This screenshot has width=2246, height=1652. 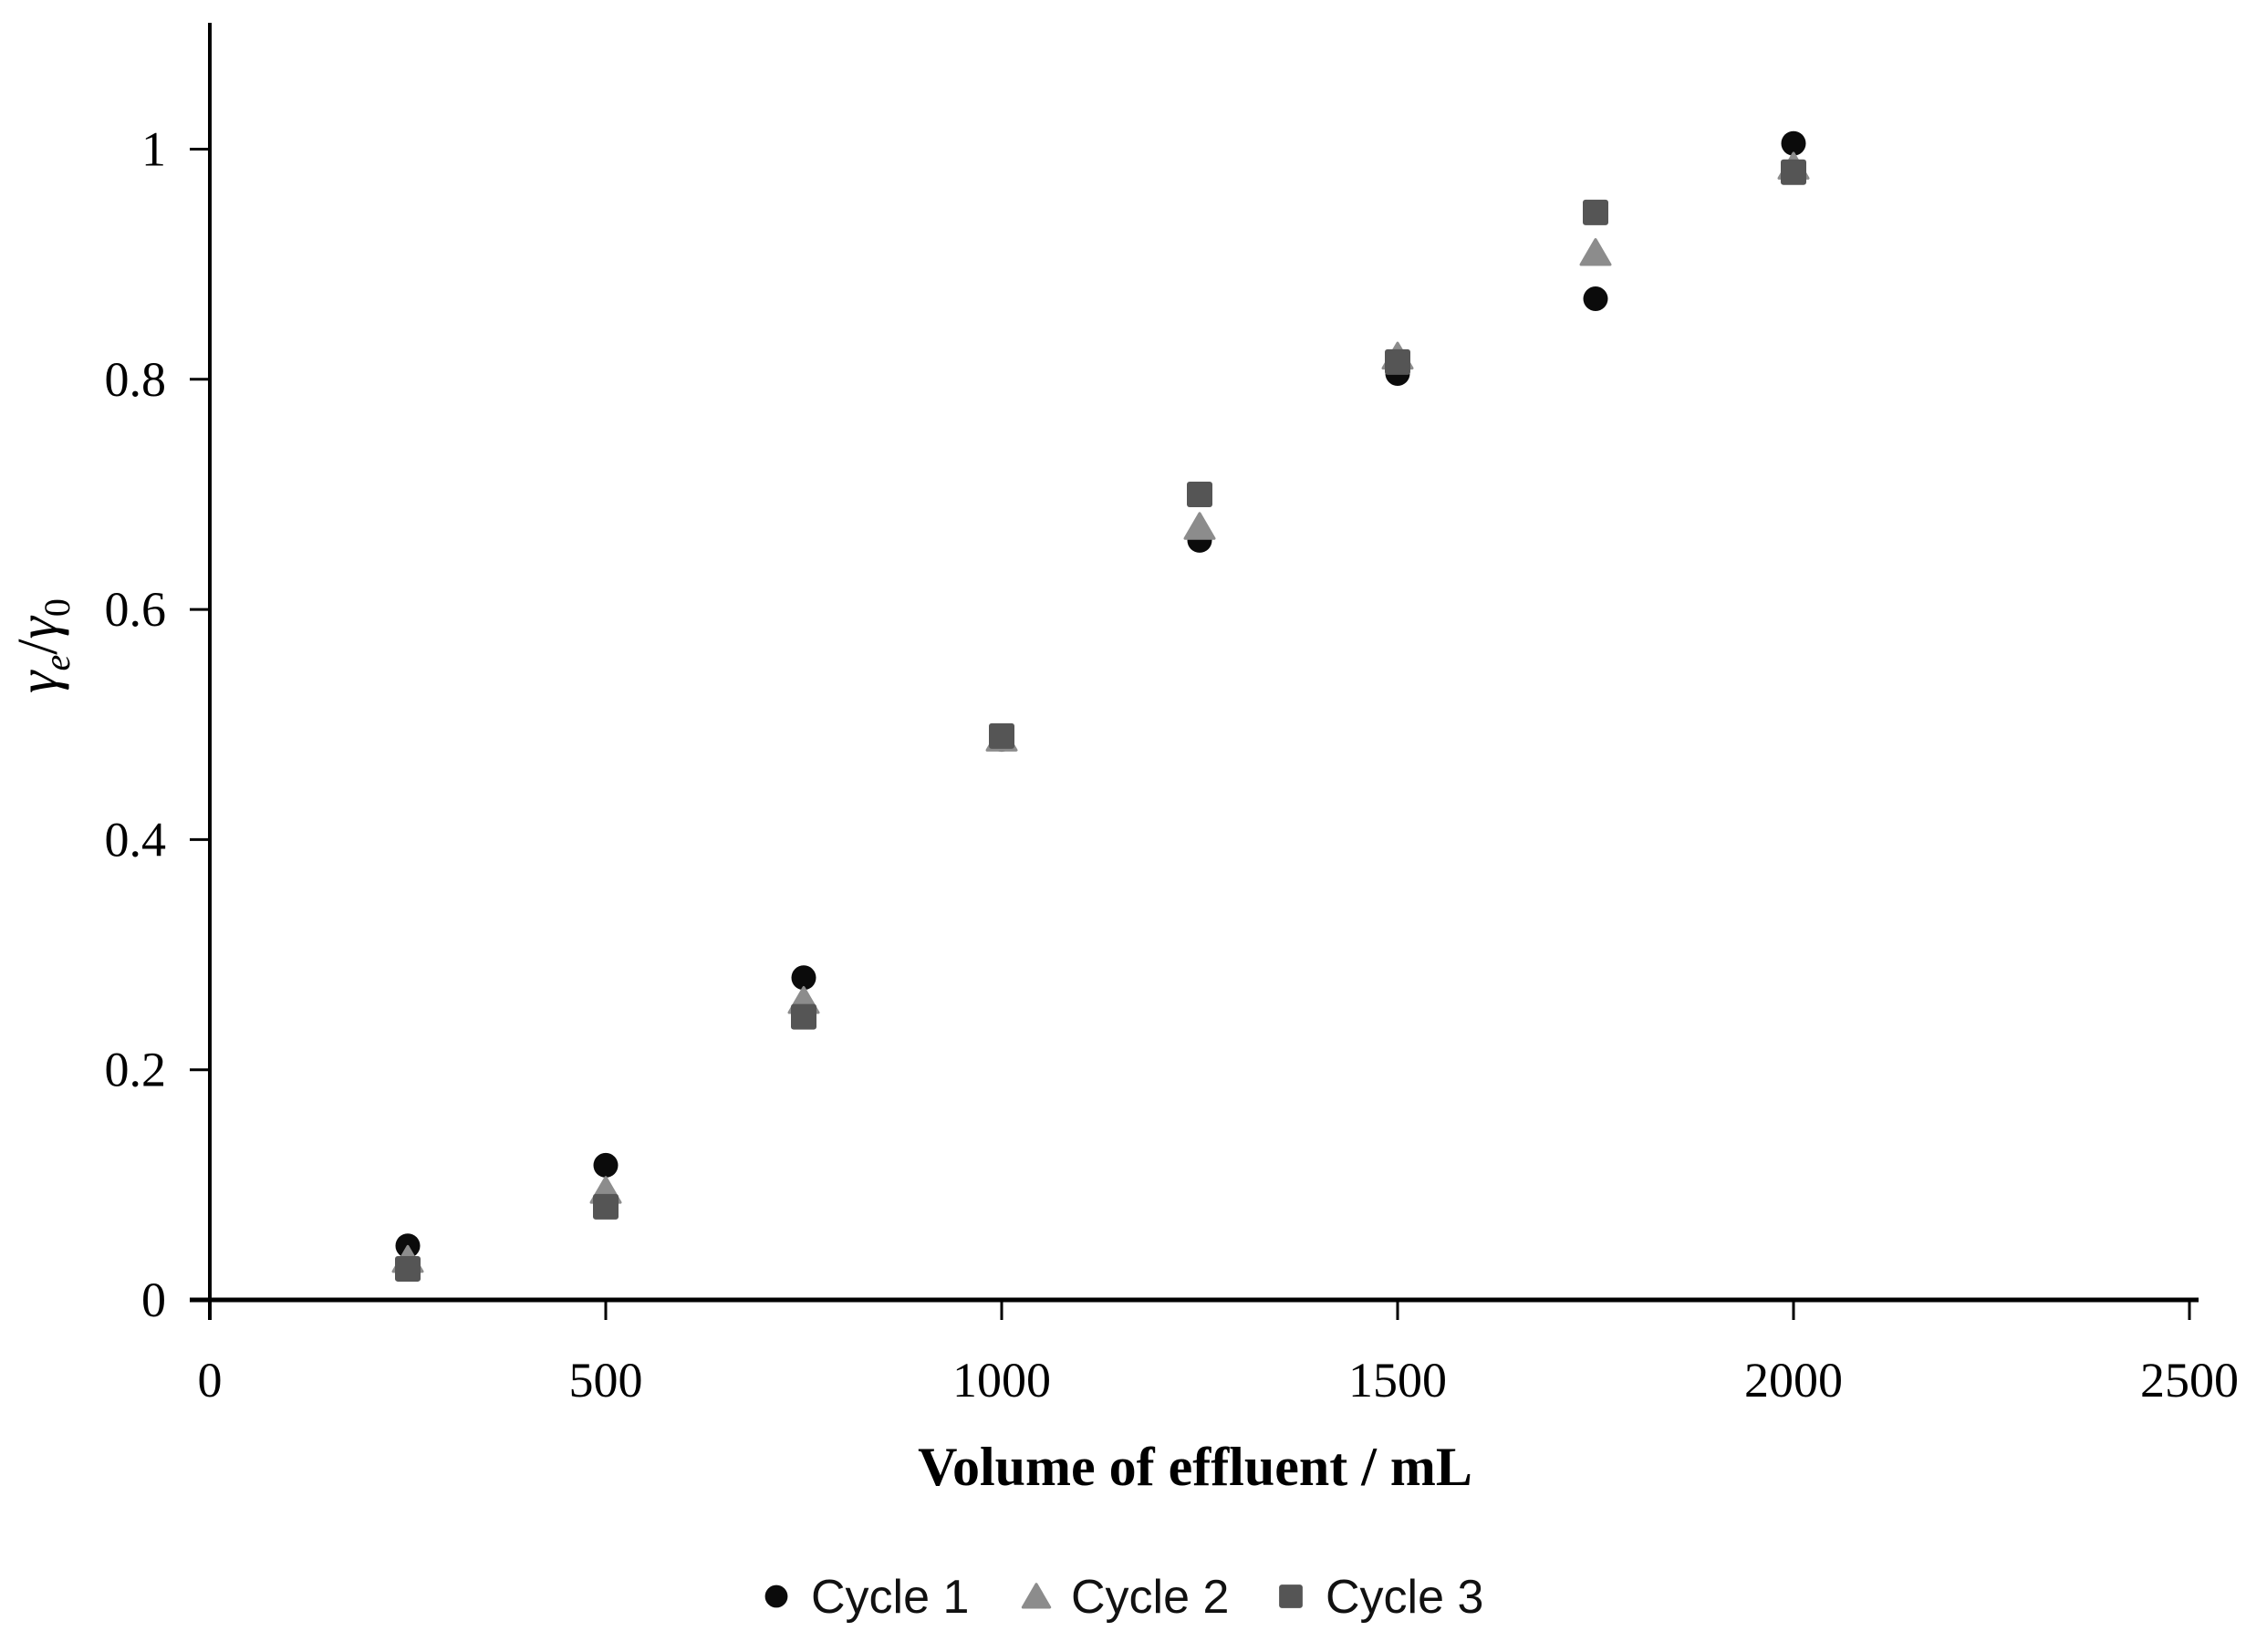 What do you see at coordinates (57, 608) in the screenshot?
I see `y-axis-title-part: 0` at bounding box center [57, 608].